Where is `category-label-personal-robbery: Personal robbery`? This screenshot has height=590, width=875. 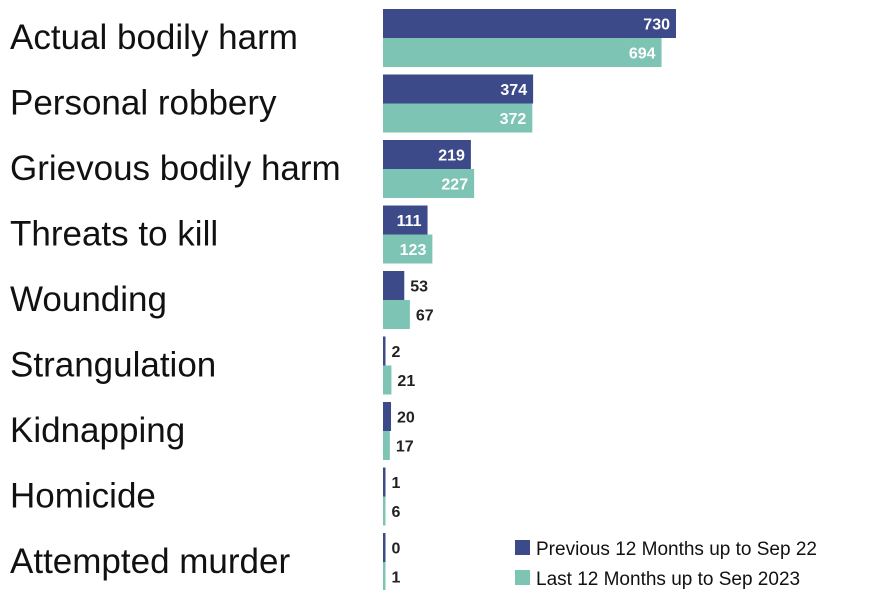 category-label-personal-robbery: Personal robbery is located at coordinates (143, 103).